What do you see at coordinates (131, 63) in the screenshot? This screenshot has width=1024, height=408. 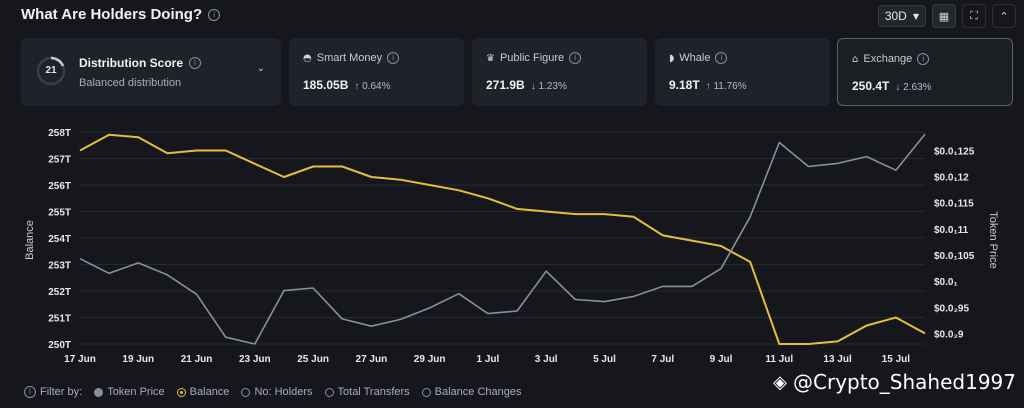 I see `distribution-title-text: Distribution Score` at bounding box center [131, 63].